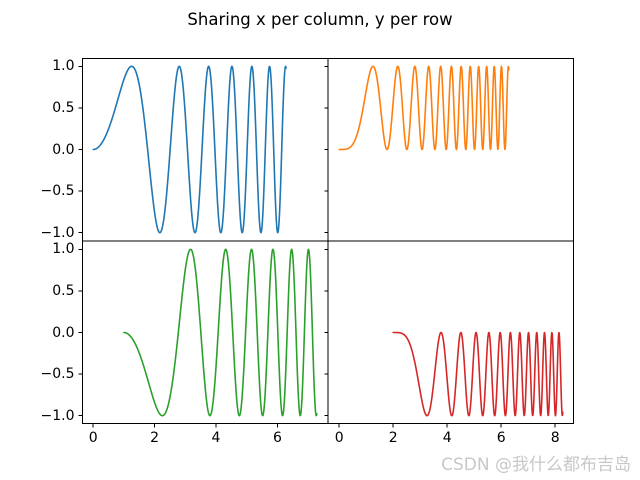  What do you see at coordinates (220, 332) in the screenshot?
I see `curve-ax3` at bounding box center [220, 332].